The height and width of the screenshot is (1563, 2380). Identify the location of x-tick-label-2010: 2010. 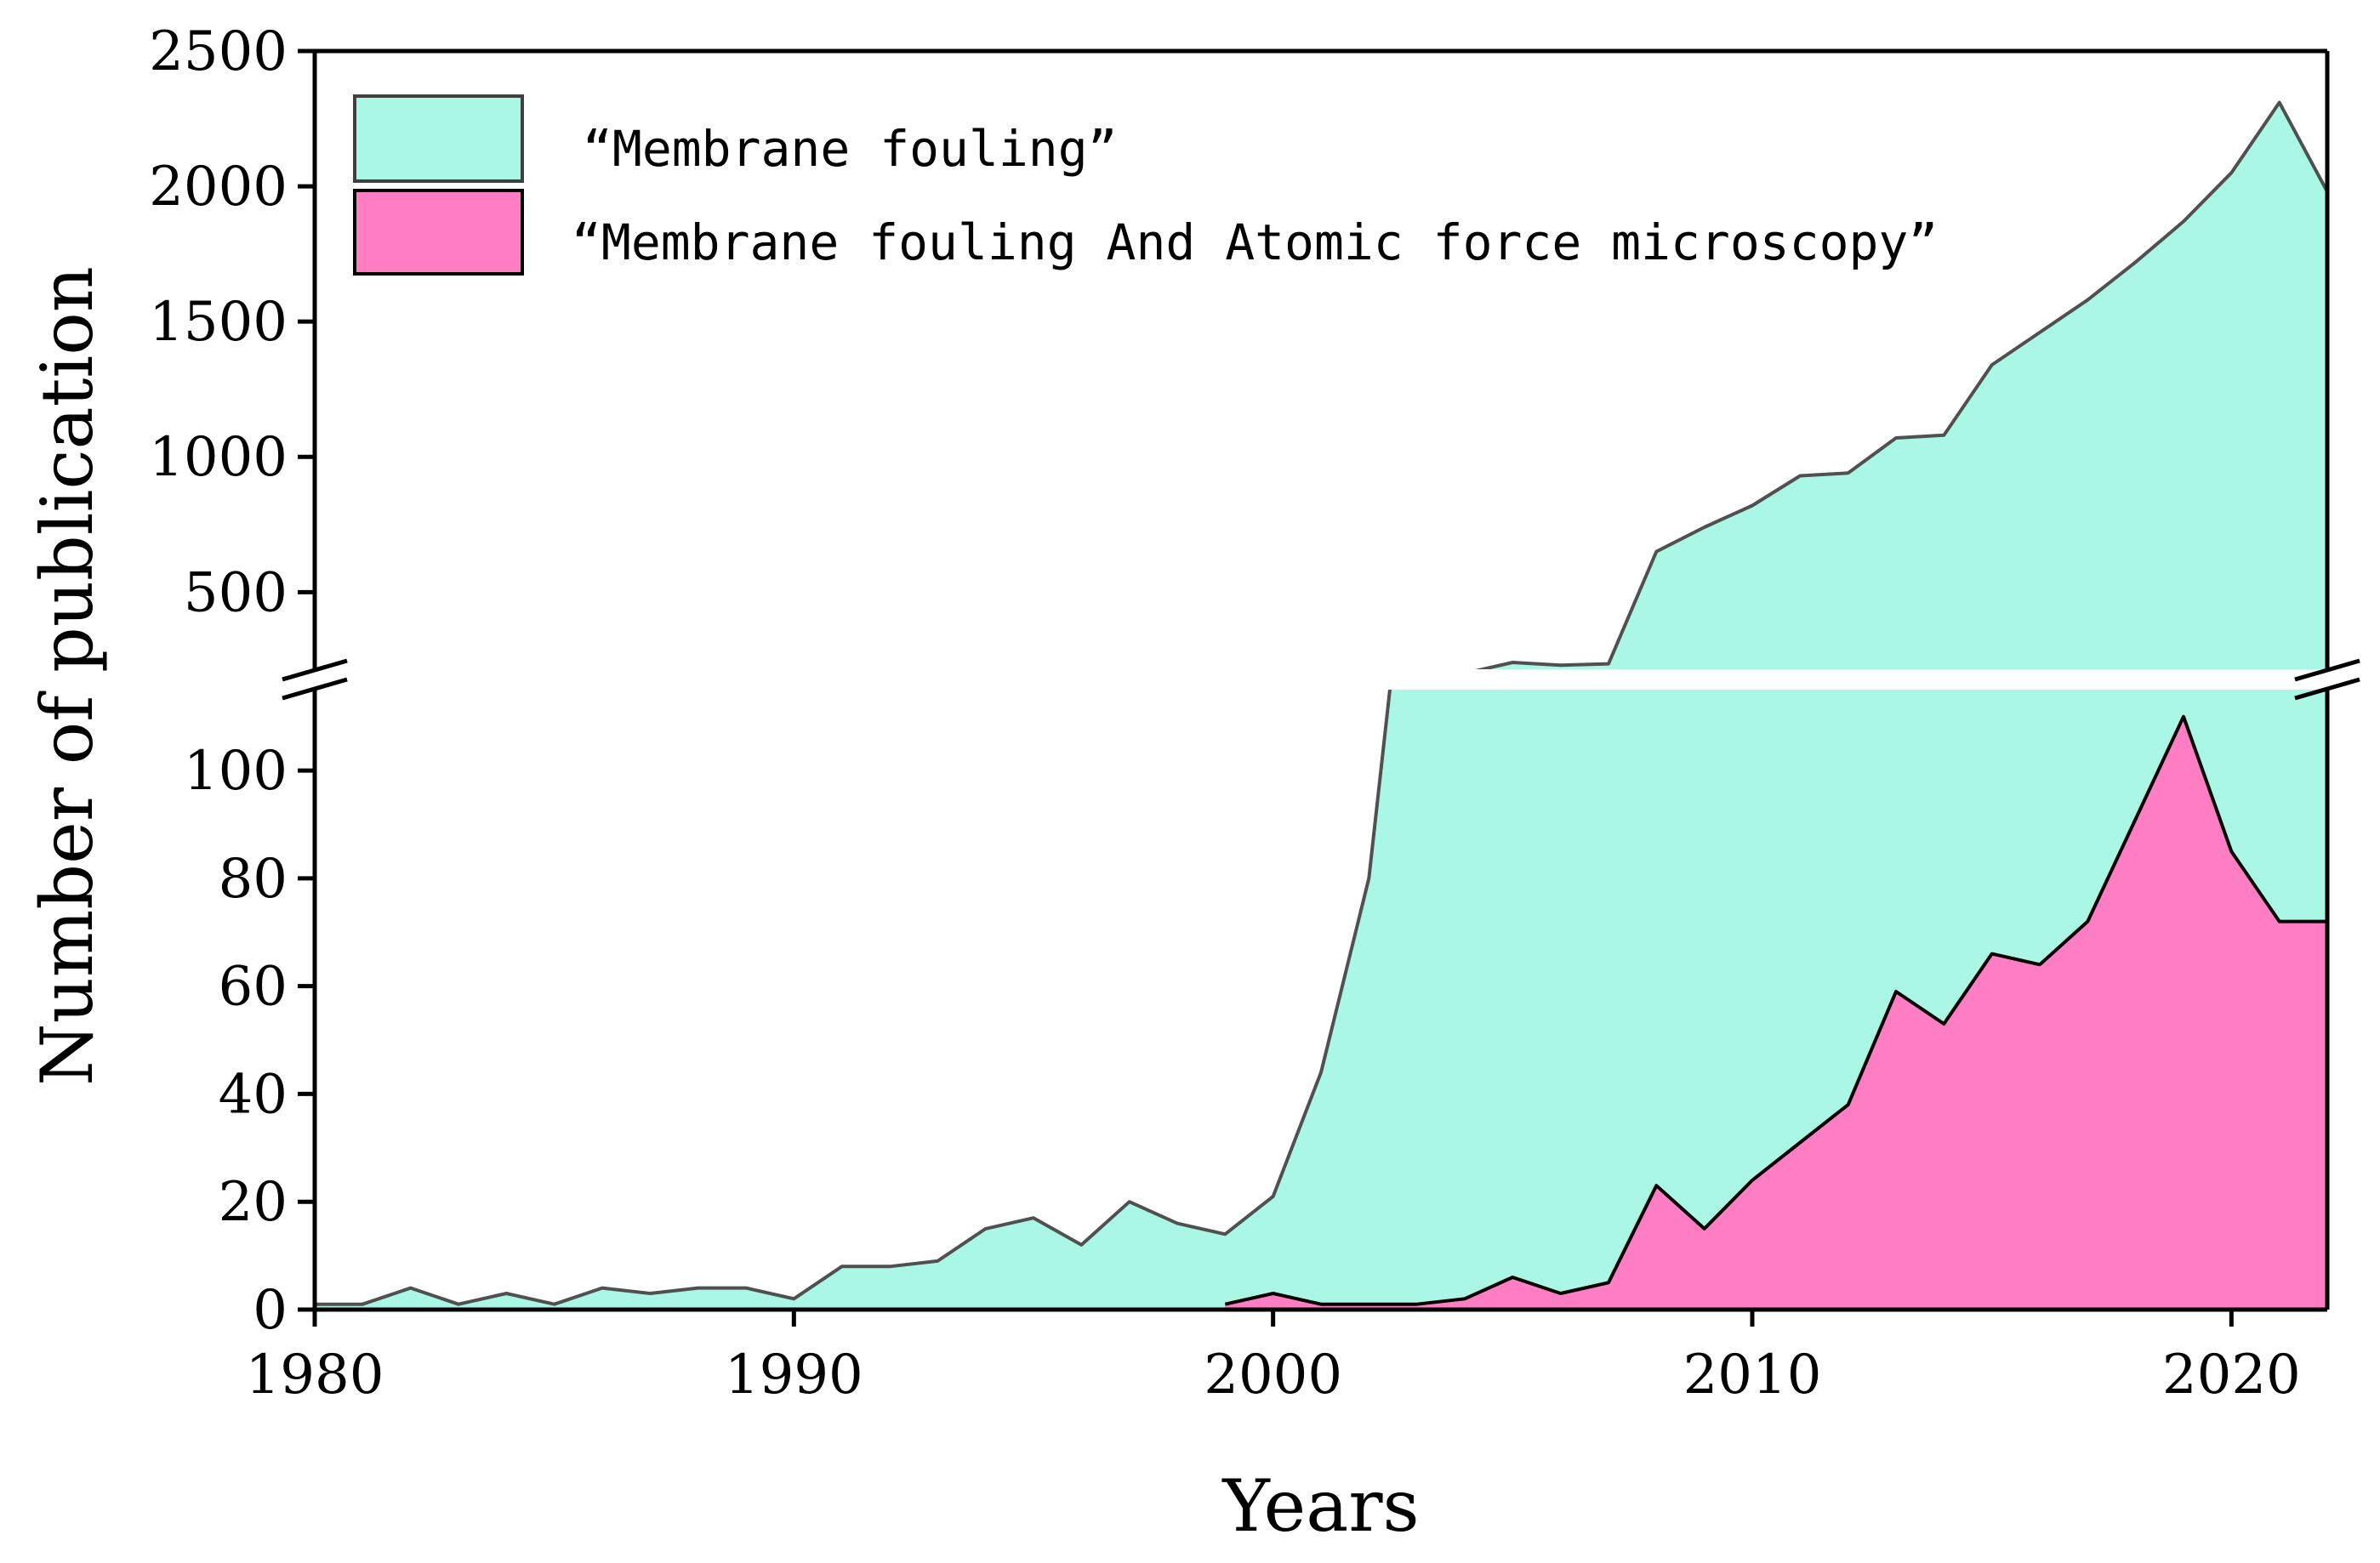
(1752, 1375).